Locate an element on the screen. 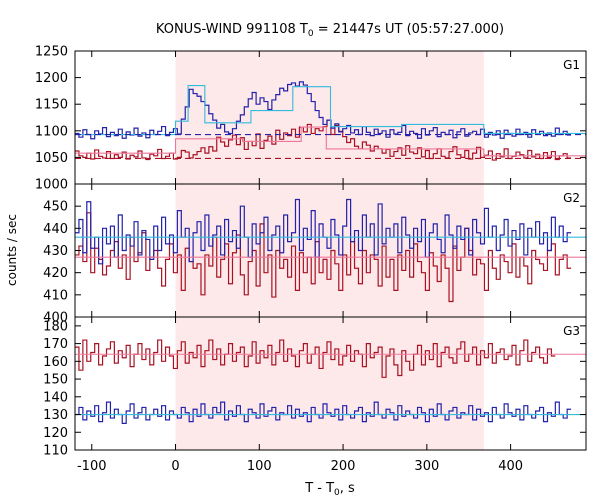  y-tick-label: 410 is located at coordinates (55, 295).